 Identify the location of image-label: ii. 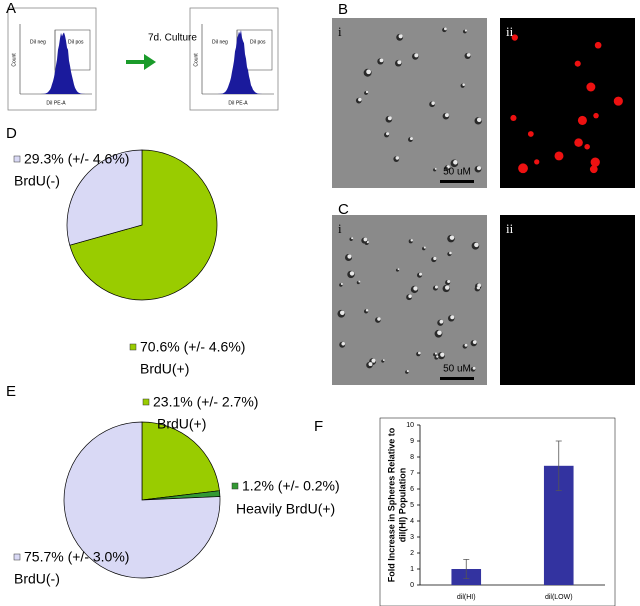
(510, 228).